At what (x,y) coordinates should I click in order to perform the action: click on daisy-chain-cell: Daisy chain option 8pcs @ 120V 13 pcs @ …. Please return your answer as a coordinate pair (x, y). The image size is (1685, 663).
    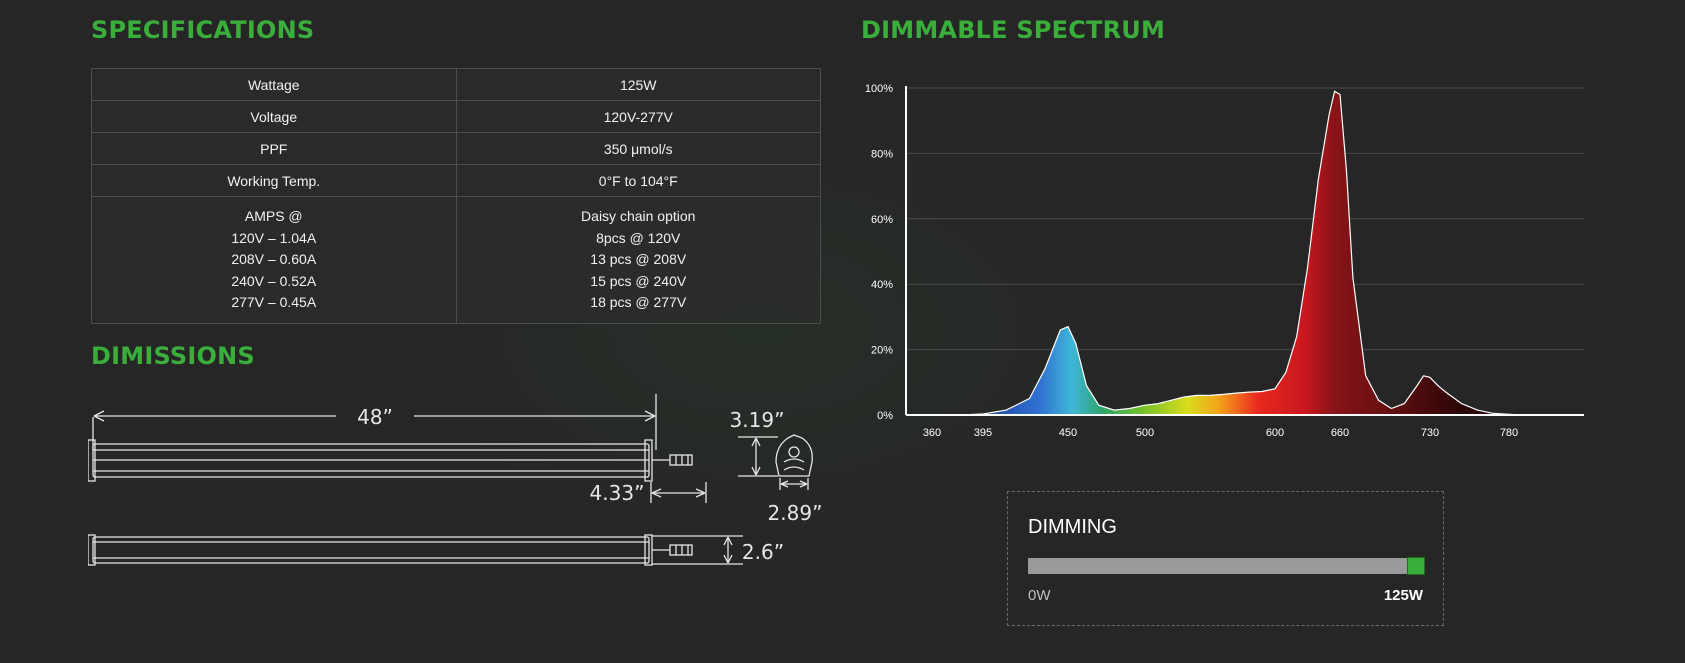
    Looking at the image, I should click on (638, 260).